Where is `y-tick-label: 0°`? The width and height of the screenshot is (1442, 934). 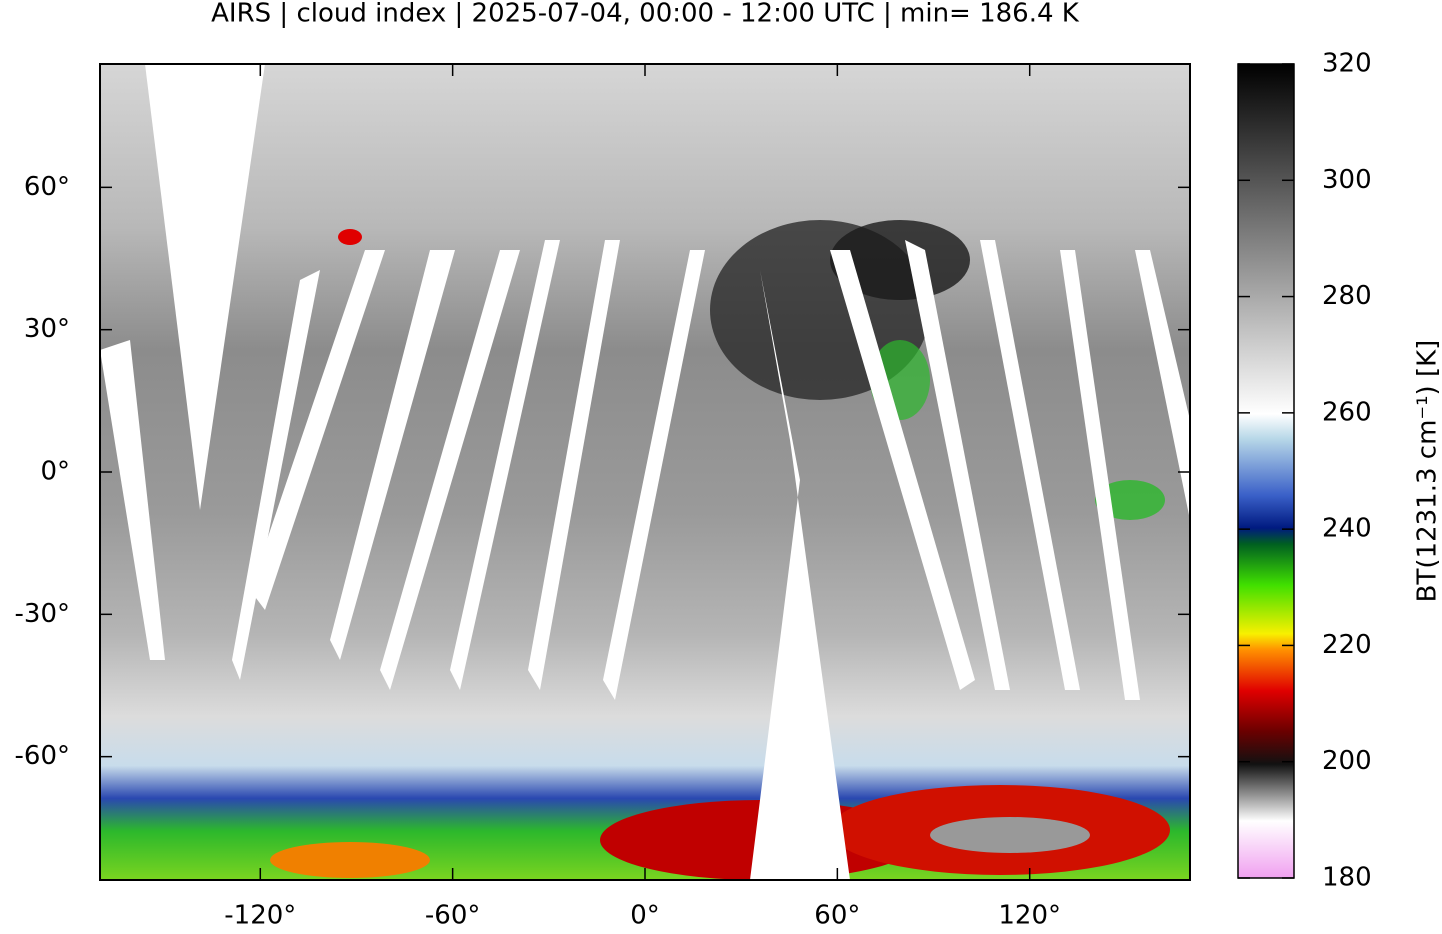 y-tick-label: 0° is located at coordinates (55, 472).